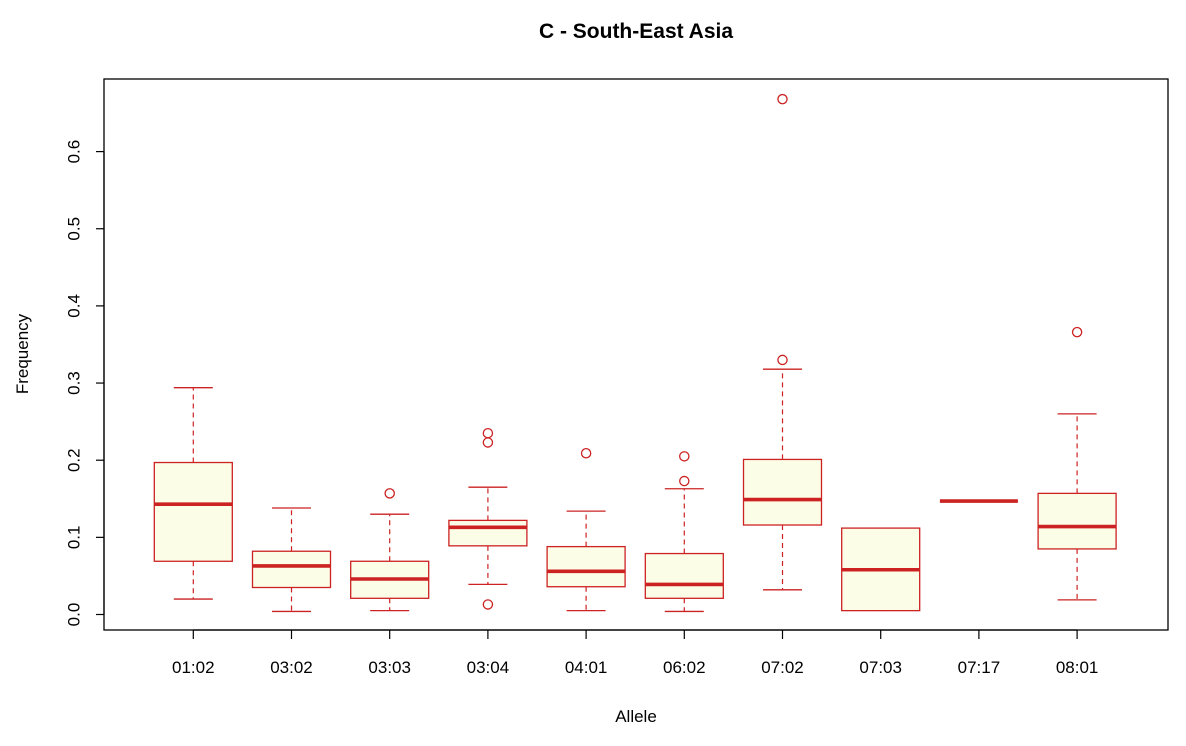  Describe the element at coordinates (73, 306) in the screenshot. I see `y-tick-label: 0.4` at that location.